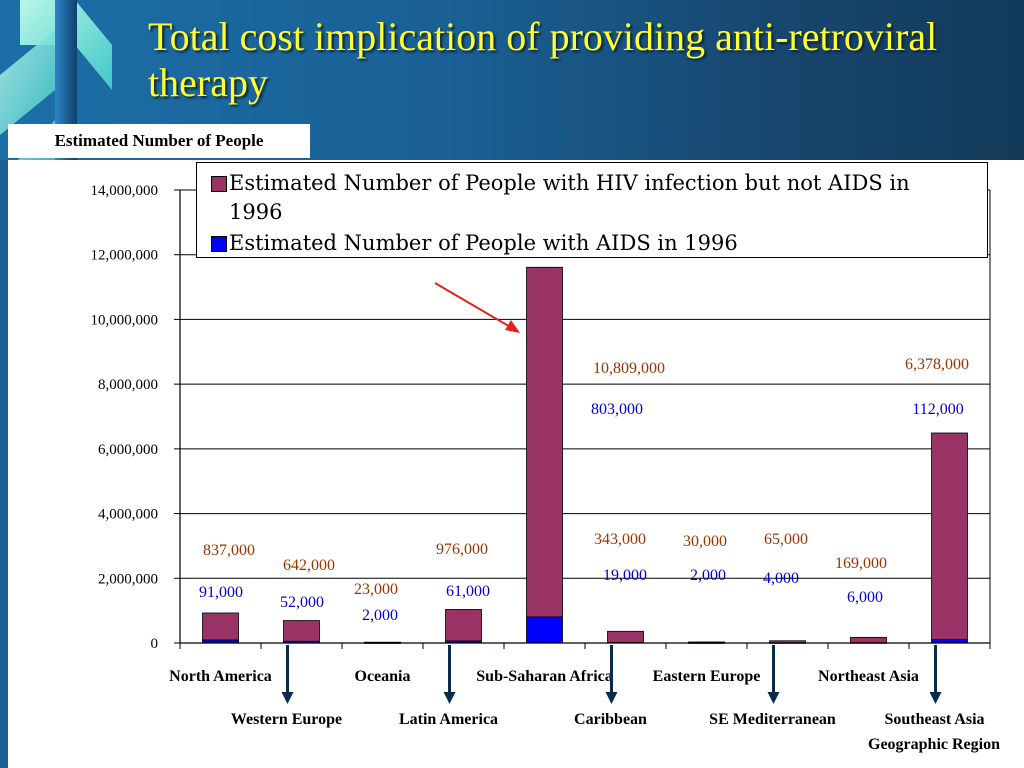 The width and height of the screenshot is (1024, 768). What do you see at coordinates (544, 630) in the screenshot?
I see `bar-aids` at bounding box center [544, 630].